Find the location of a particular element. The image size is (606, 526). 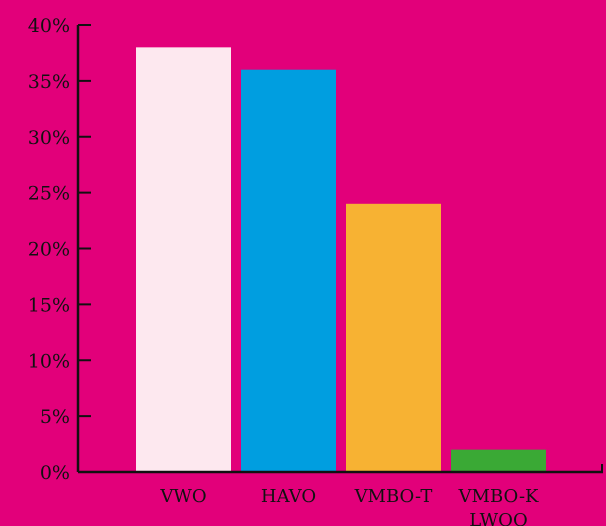

x-tick-label: VMBO-K is located at coordinates (498, 496).